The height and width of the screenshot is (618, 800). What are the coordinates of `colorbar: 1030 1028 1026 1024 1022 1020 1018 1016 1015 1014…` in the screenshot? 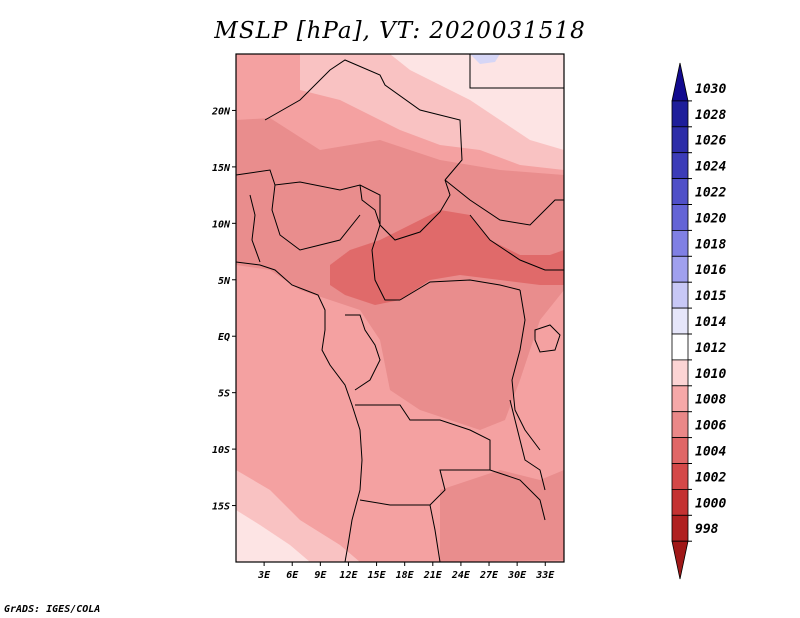 It's located at (698, 321).